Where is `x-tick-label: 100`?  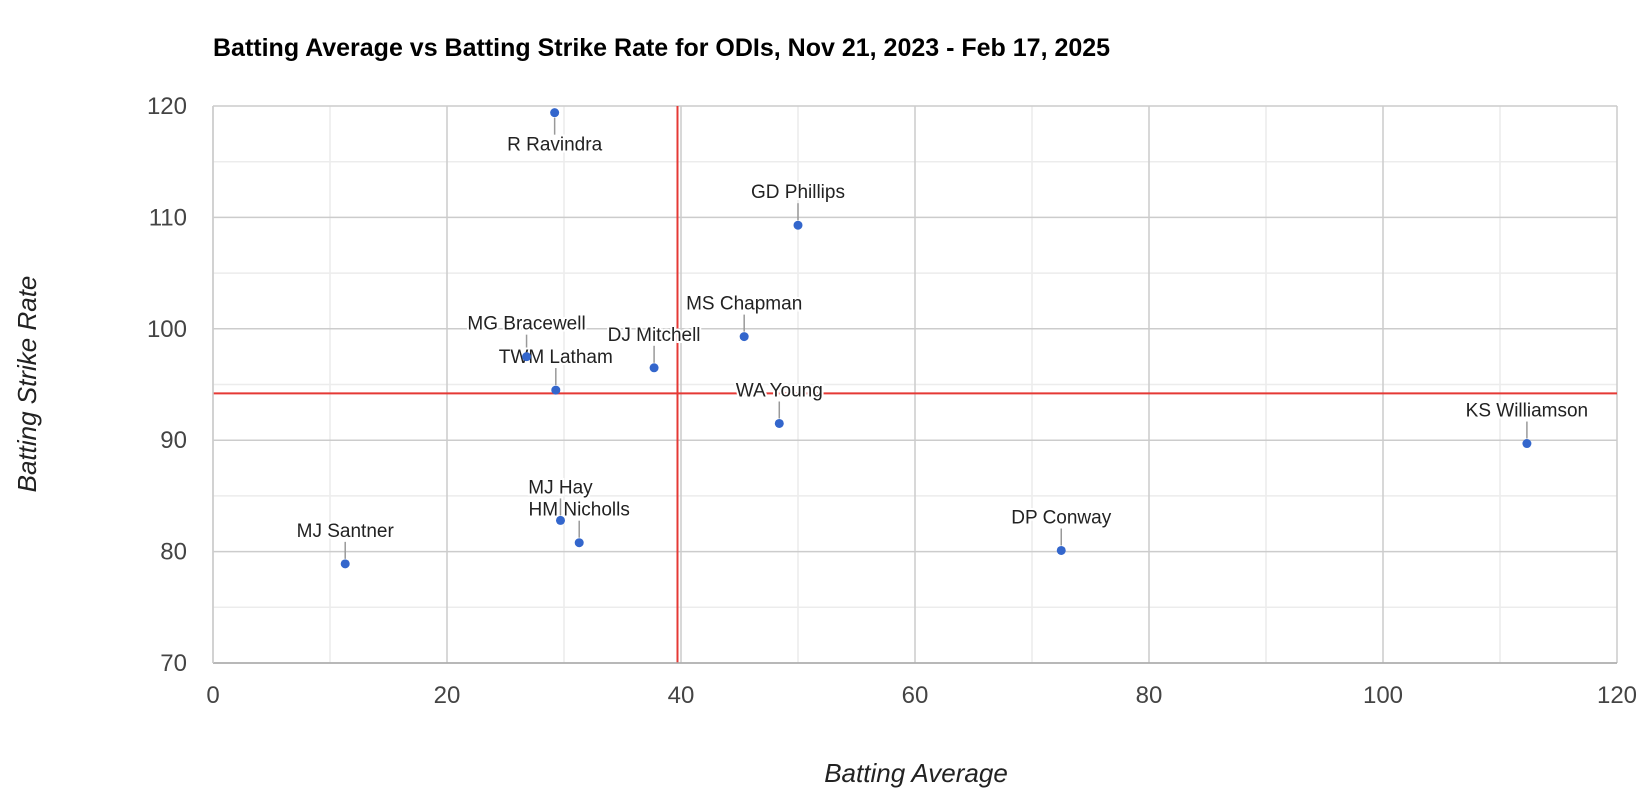 x-tick-label: 100 is located at coordinates (1383, 695).